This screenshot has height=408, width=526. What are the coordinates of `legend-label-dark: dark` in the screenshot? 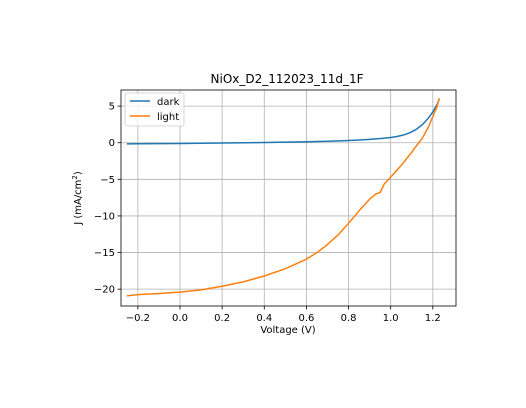 It's located at (168, 102).